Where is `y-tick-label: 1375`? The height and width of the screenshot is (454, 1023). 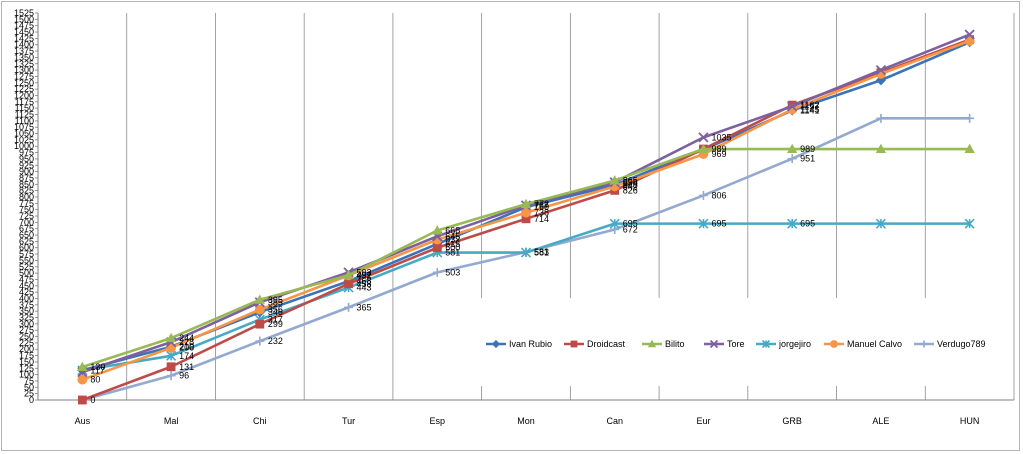
y-tick-label: 1375 is located at coordinates (24, 51).